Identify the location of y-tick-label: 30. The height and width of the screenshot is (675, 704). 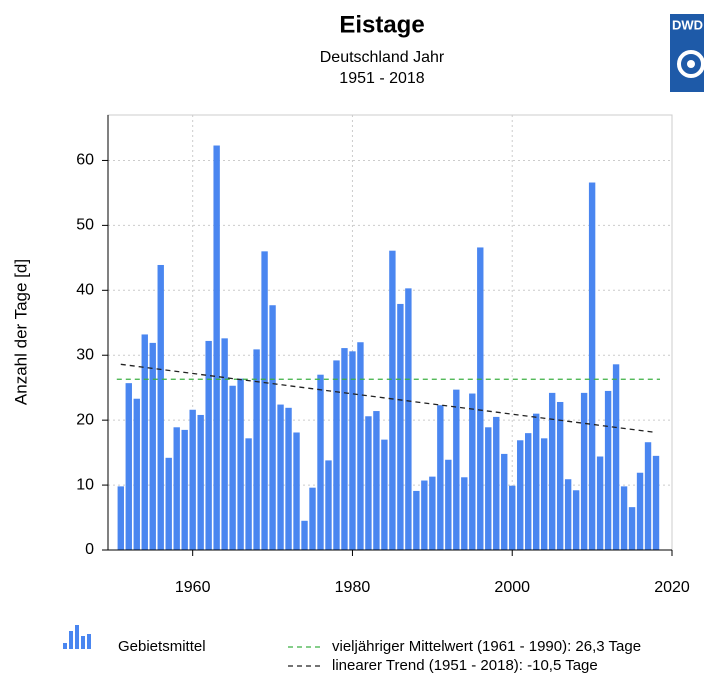
(85, 354).